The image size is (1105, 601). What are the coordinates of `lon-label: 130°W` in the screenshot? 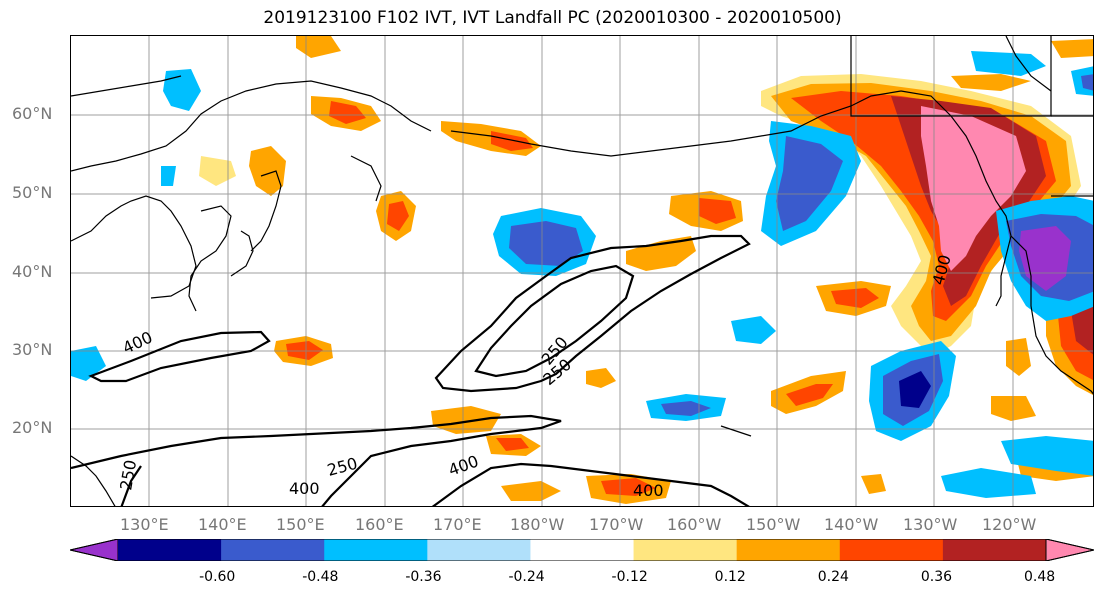 It's located at (930, 524).